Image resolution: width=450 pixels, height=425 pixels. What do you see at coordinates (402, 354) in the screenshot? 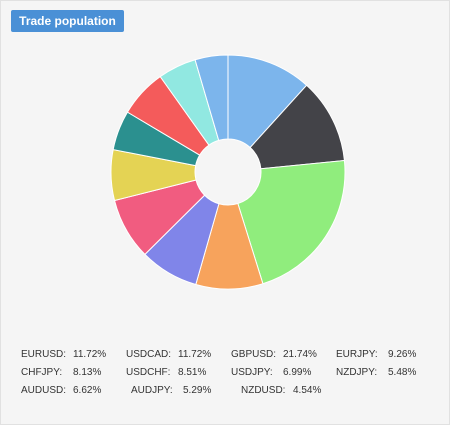
I see `legend-value: 9.26%` at bounding box center [402, 354].